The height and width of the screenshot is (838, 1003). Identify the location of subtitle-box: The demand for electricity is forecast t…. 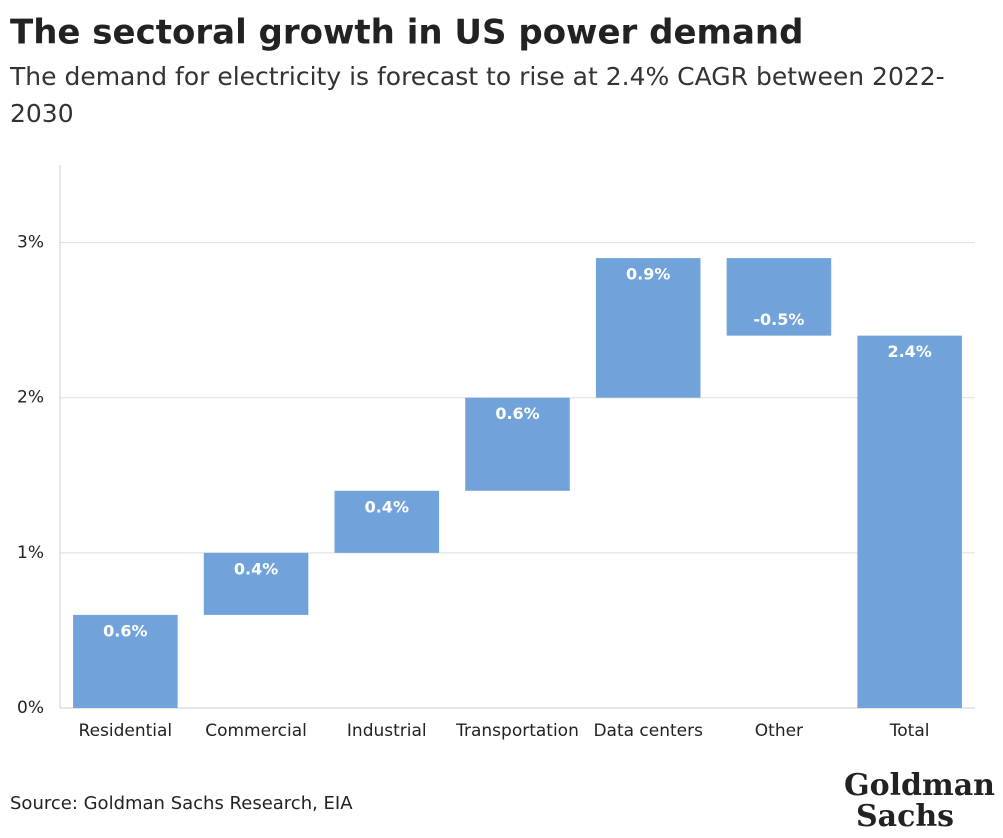
(477, 95).